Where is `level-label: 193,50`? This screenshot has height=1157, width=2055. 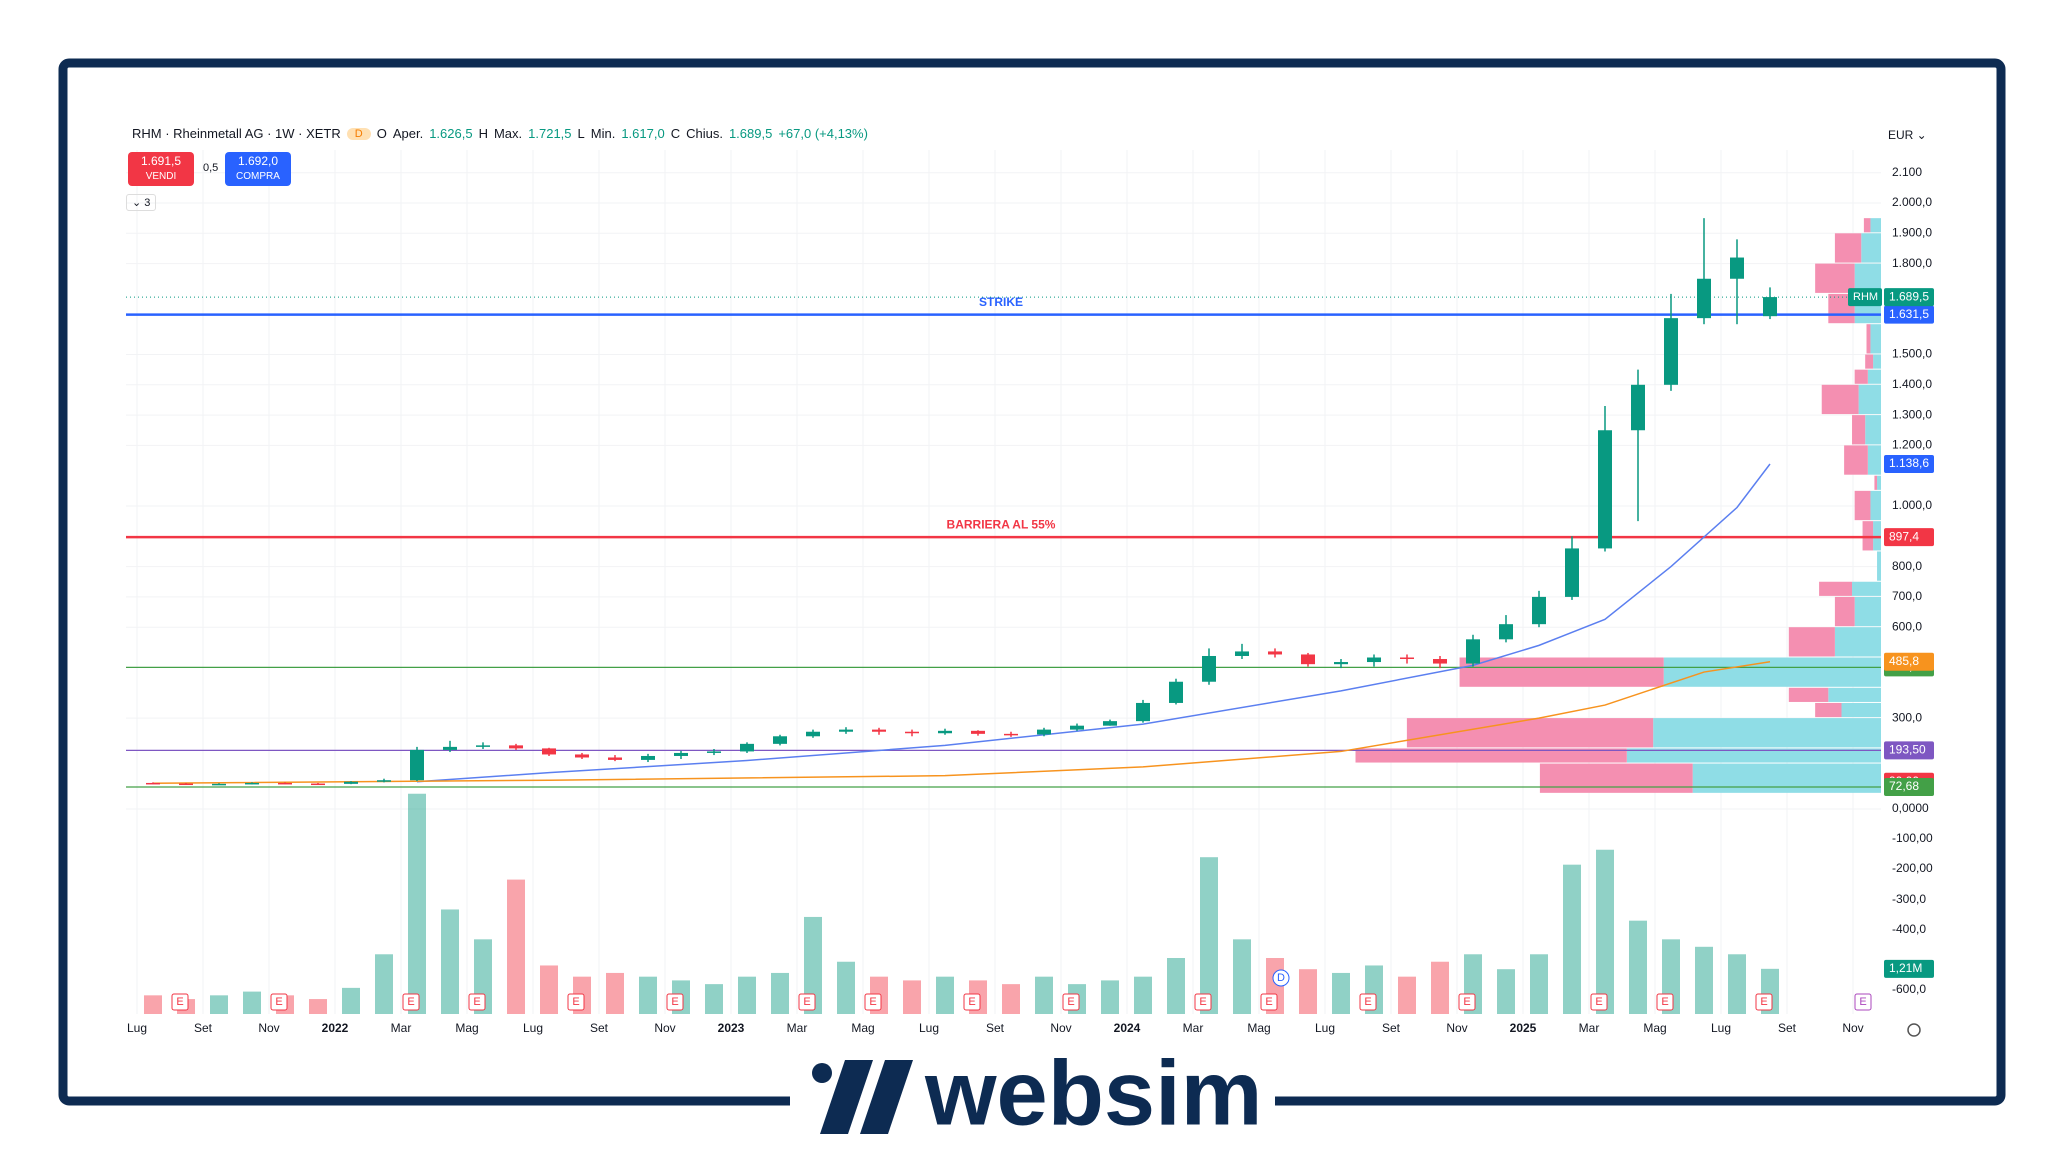 level-label: 193,50 is located at coordinates (1907, 750).